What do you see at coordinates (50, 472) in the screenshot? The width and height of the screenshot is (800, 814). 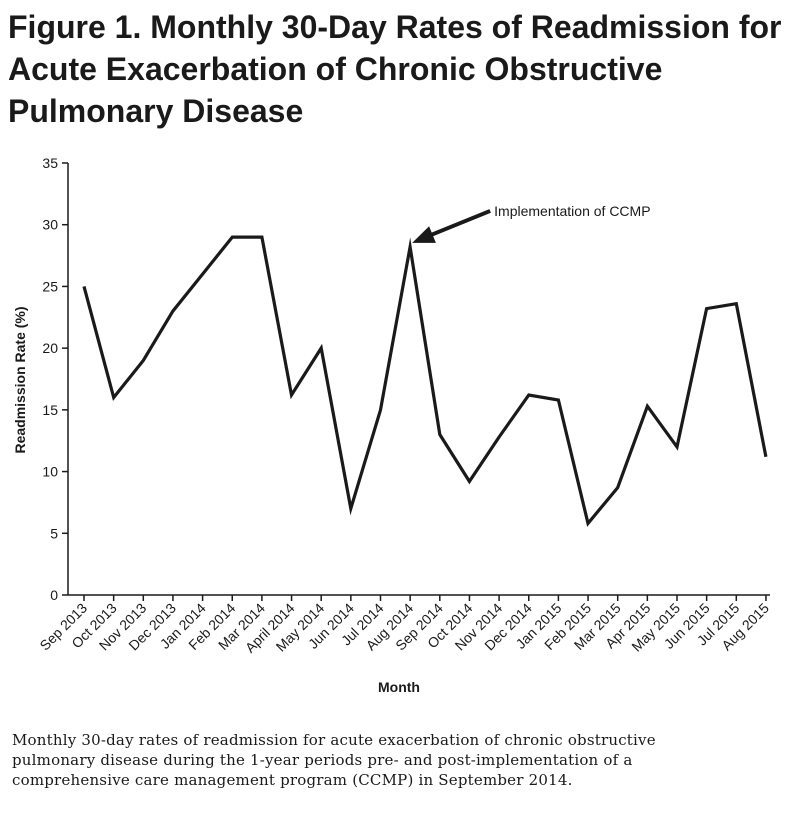 I see `y-tick-label: 10` at bounding box center [50, 472].